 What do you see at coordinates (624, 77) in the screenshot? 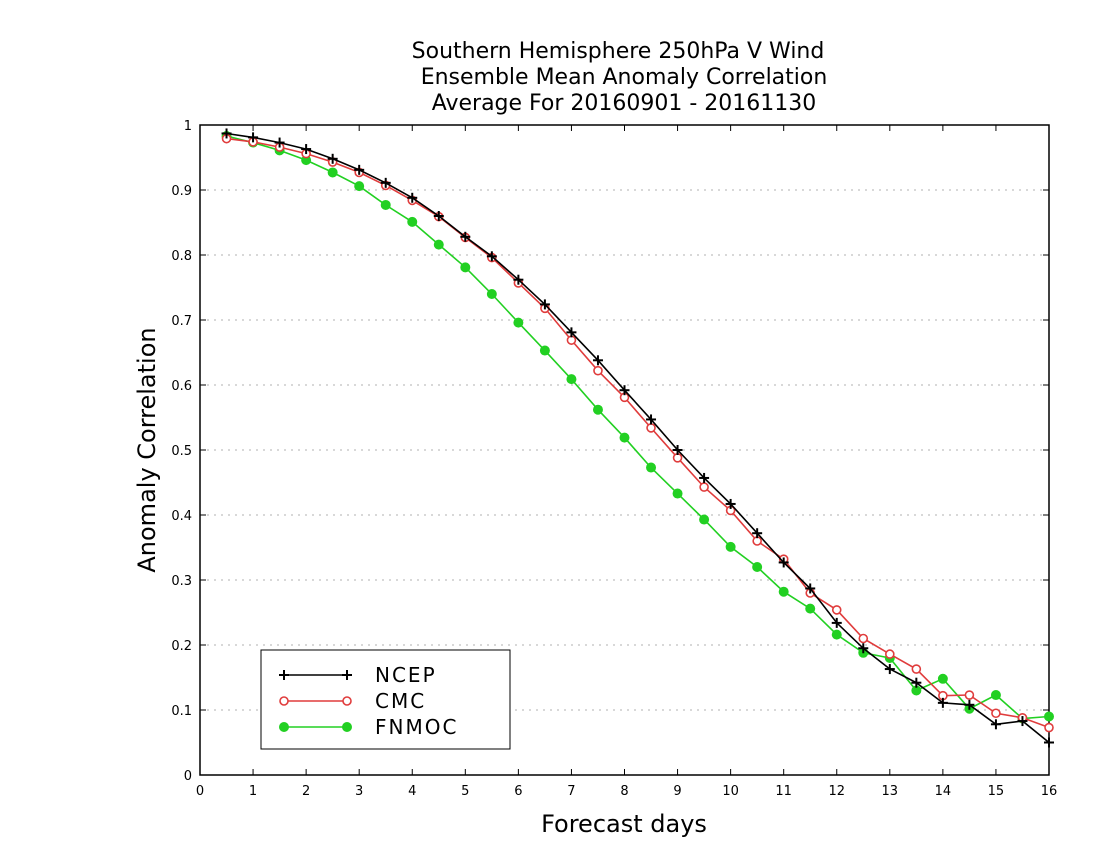
I see `chart-title-line-2: Ensemble Mean Anomaly Correlation` at bounding box center [624, 77].